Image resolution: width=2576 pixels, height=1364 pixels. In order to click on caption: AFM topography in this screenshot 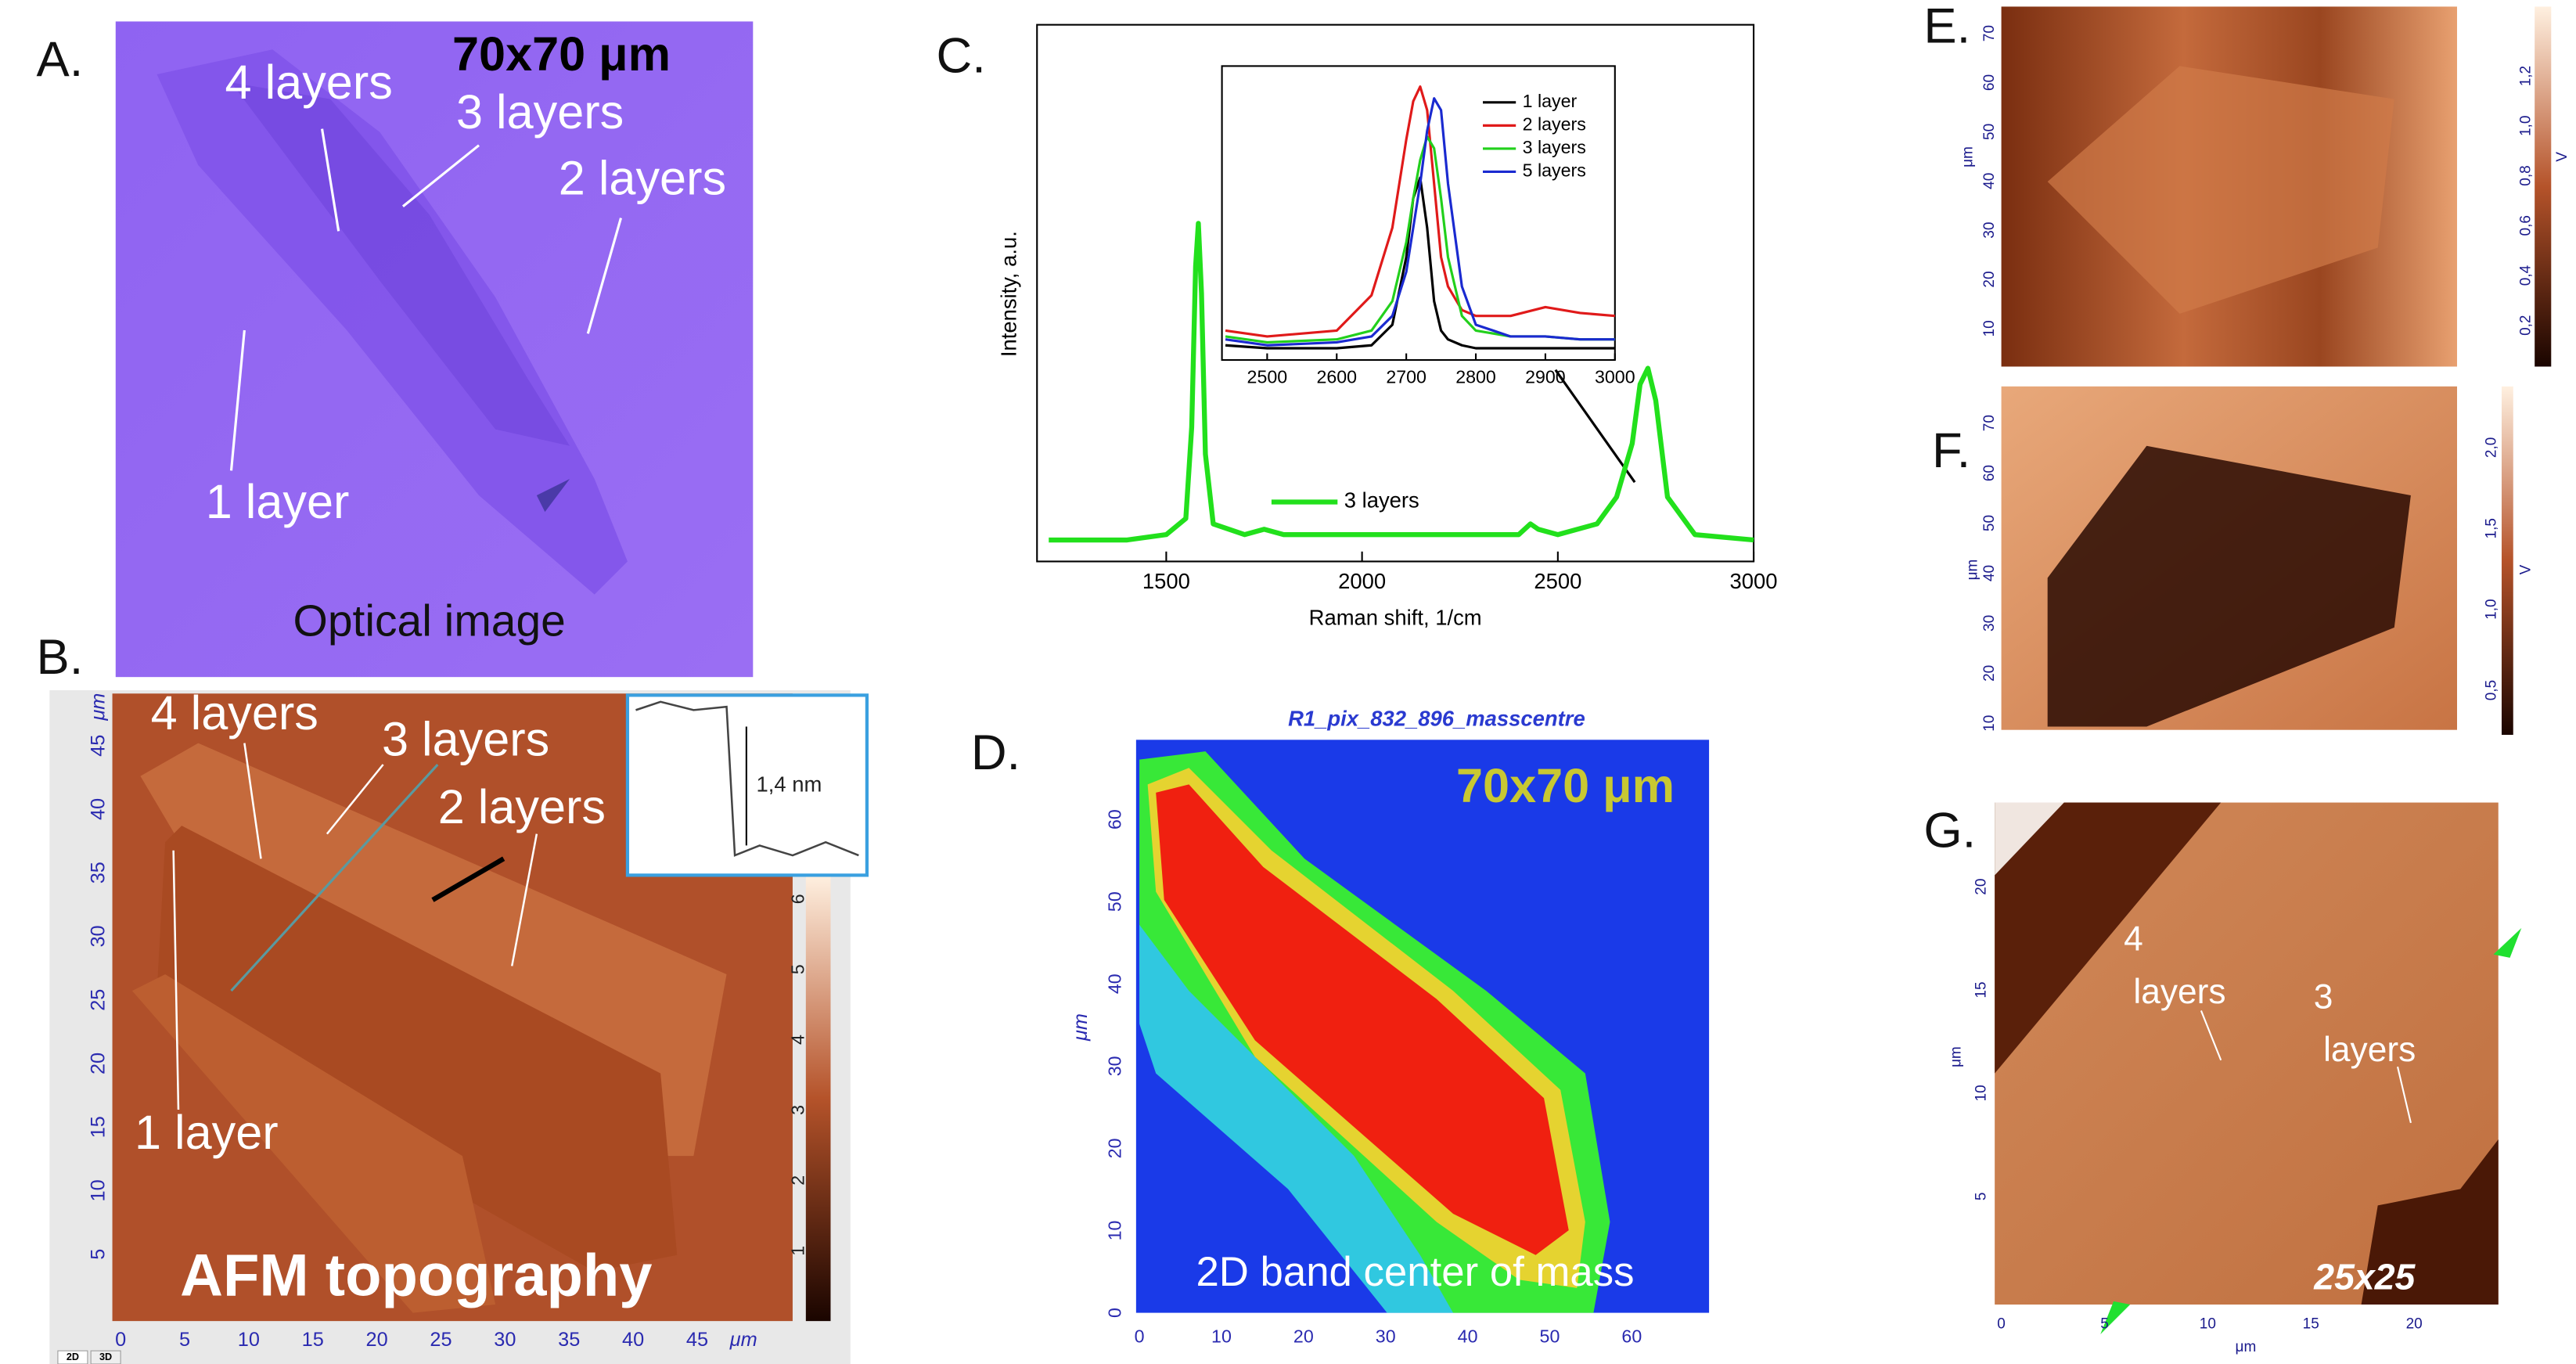, I will do `click(416, 1275)`.